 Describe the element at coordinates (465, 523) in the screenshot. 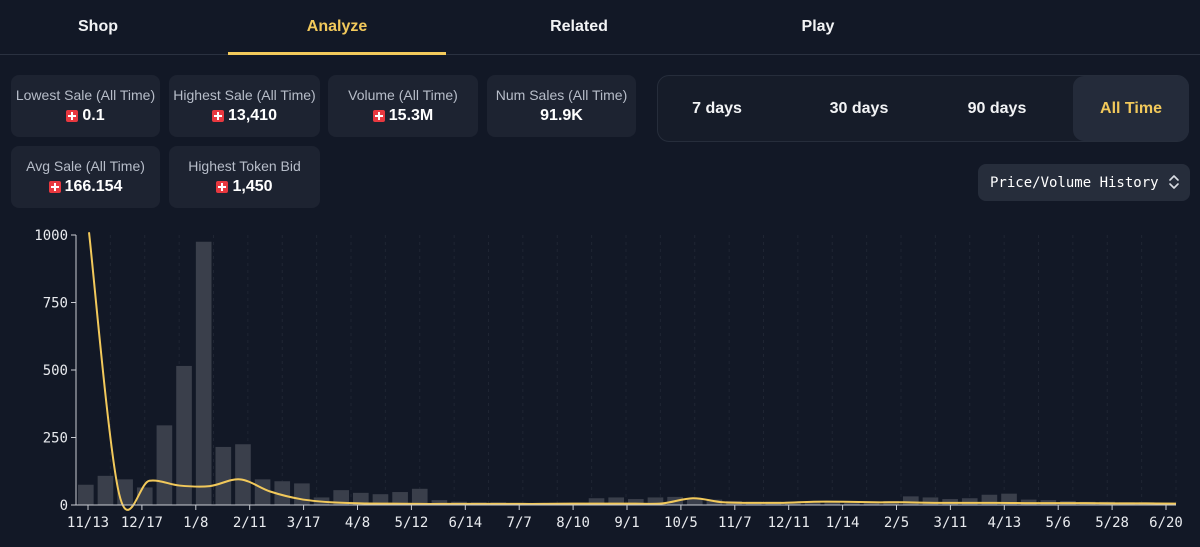

I see `x-tick-label: 6/14` at that location.